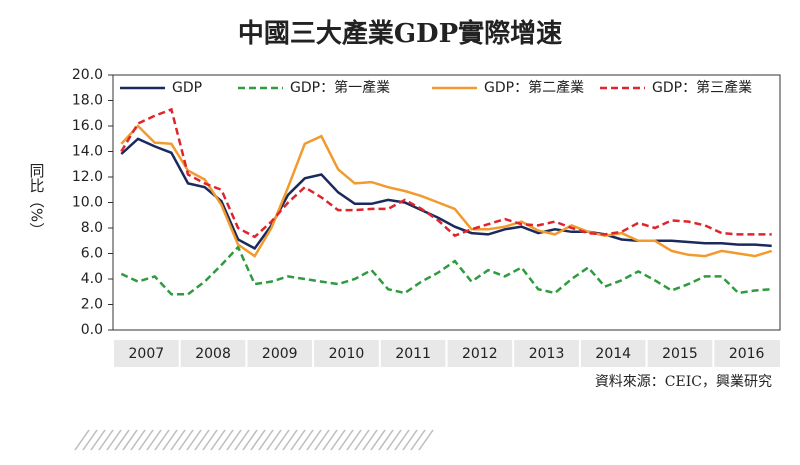 Image resolution: width=800 pixels, height=465 pixels. Describe the element at coordinates (213, 354) in the screenshot. I see `x-group-label: 2008` at that location.